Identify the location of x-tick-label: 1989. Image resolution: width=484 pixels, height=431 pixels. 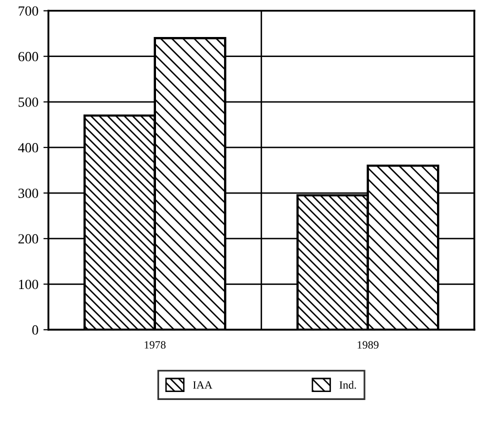
(368, 345).